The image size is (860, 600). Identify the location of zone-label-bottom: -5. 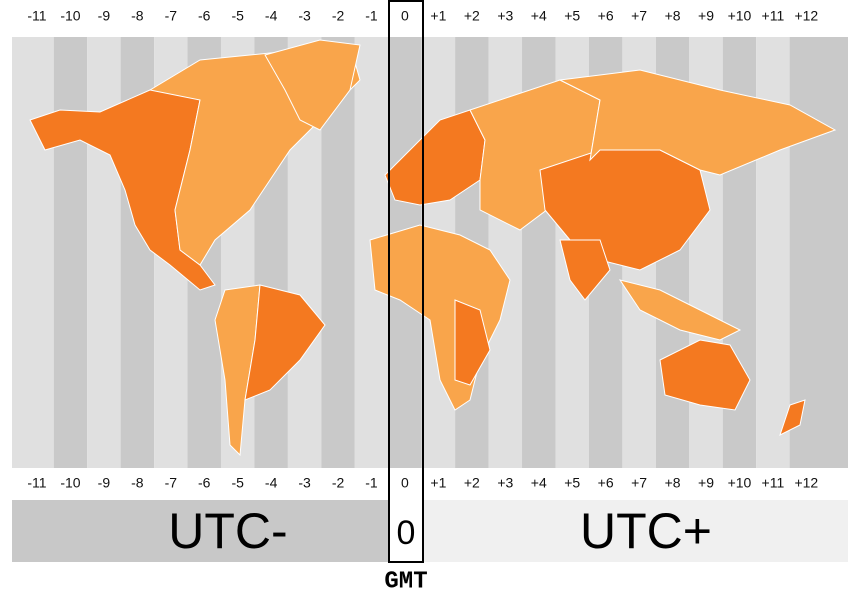
(237, 483).